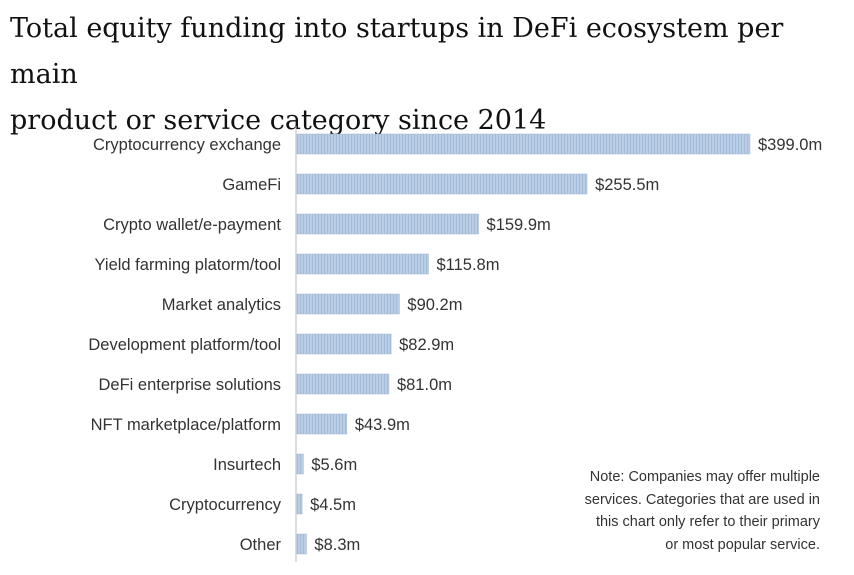 The height and width of the screenshot is (575, 854). Describe the element at coordinates (333, 505) in the screenshot. I see `value-label: $4.5m` at that location.